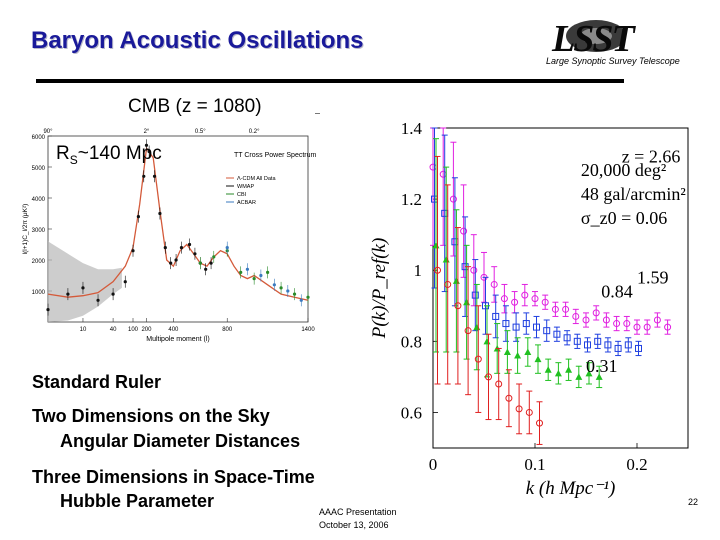 The width and height of the screenshot is (720, 540). What do you see at coordinates (200, 132) in the screenshot?
I see `cmb-top-axis-label: 0.5°` at bounding box center [200, 132].